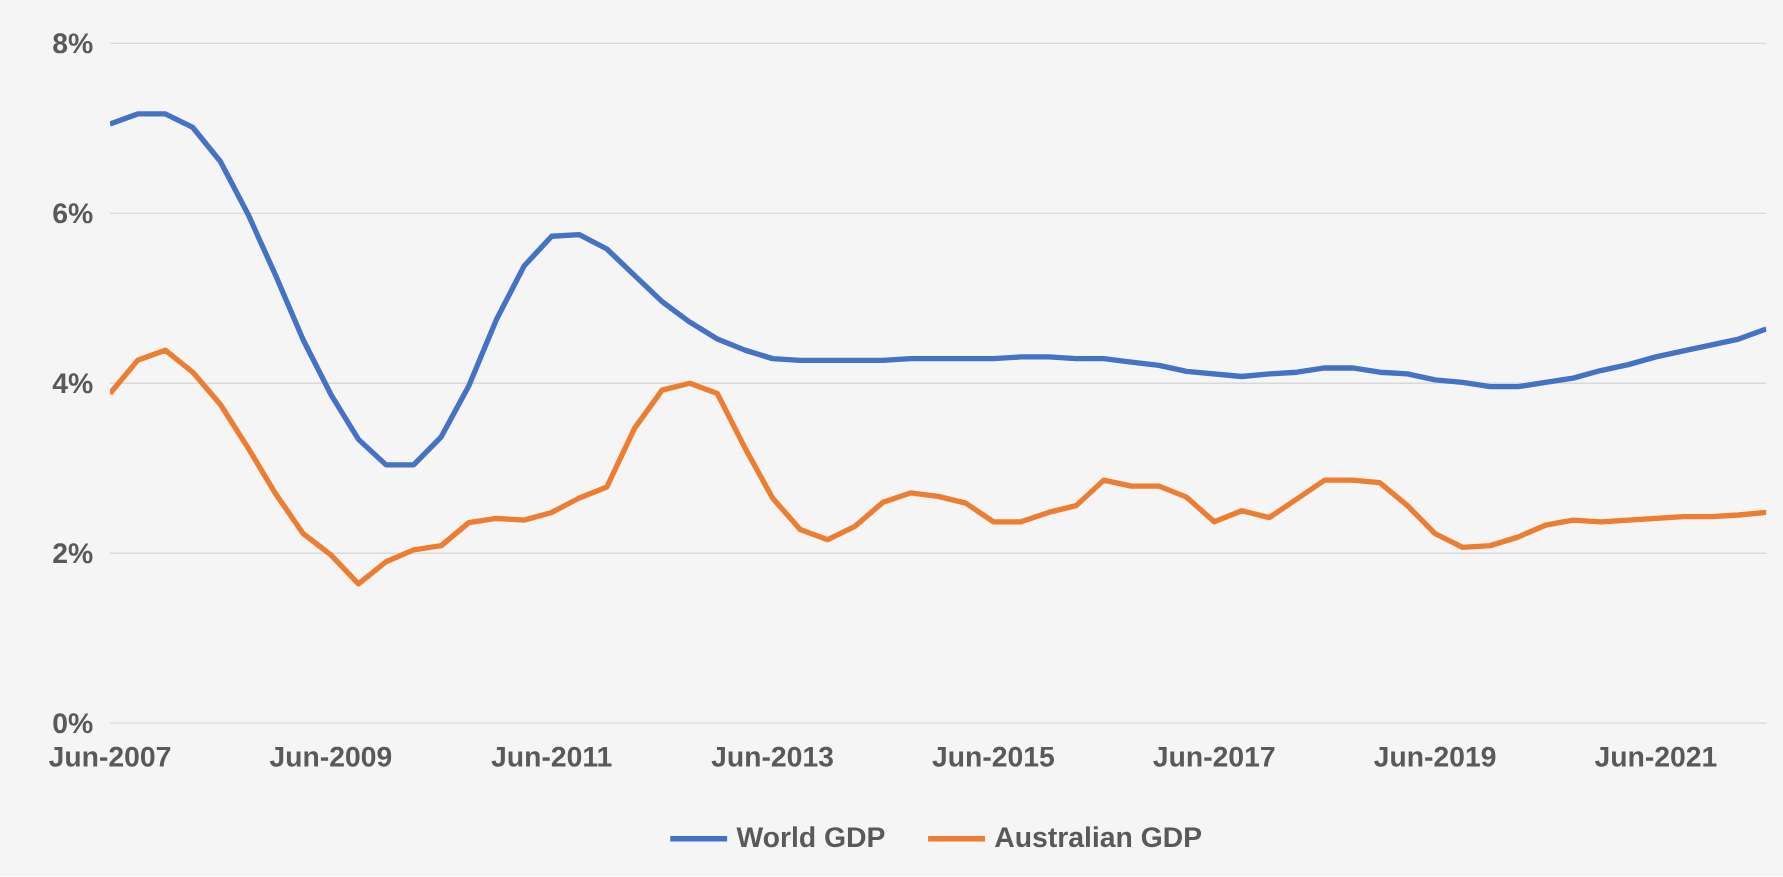  What do you see at coordinates (772, 756) in the screenshot?
I see `x-tick-label: Jun-2013` at bounding box center [772, 756].